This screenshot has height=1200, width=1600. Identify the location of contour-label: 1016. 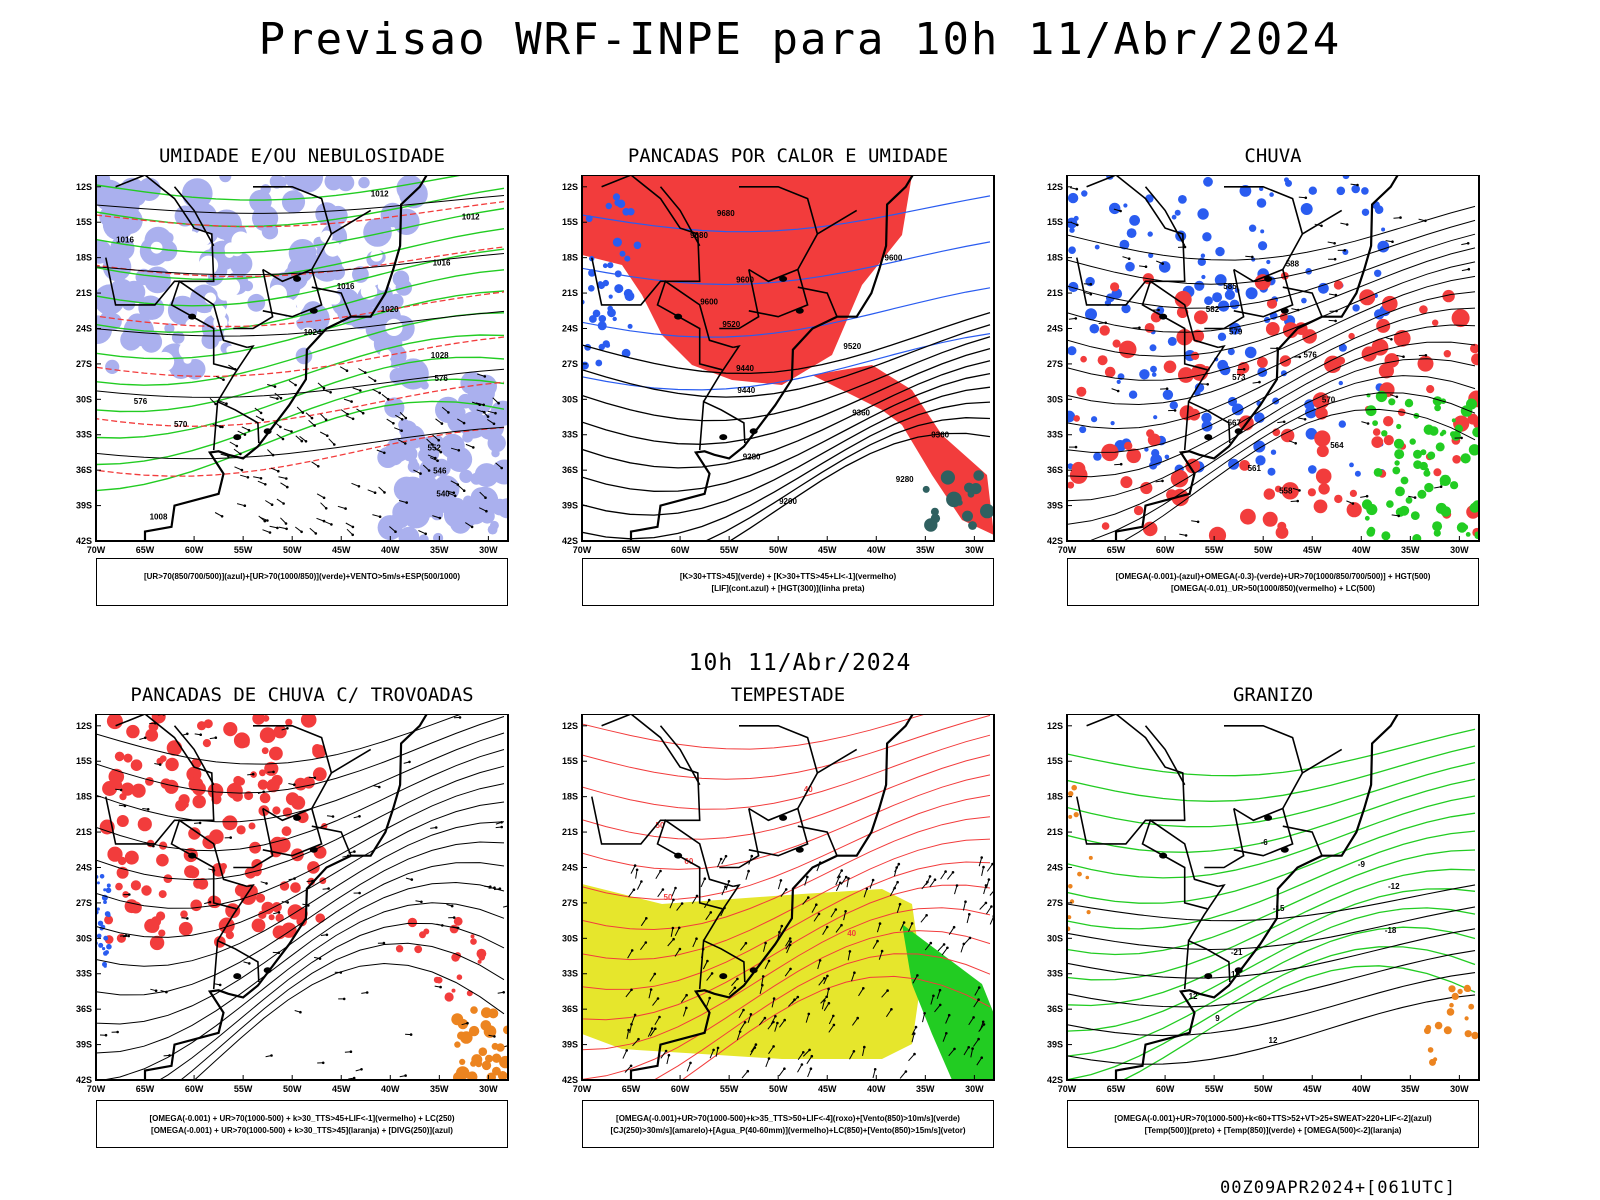
(442, 263).